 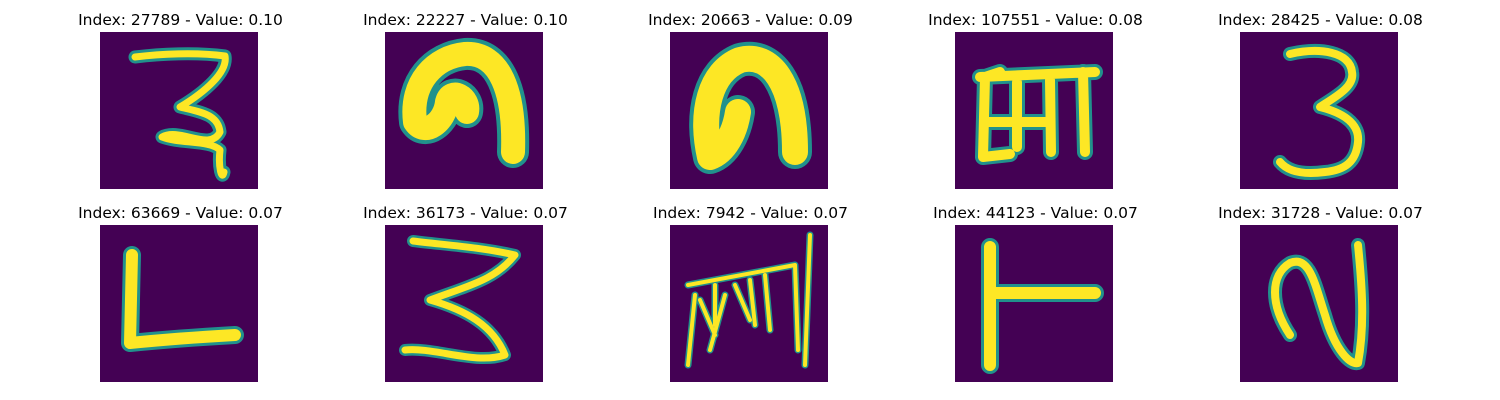 What do you see at coordinates (180, 20) in the screenshot?
I see `panel-title: Index: 27789 - Value: 0.10` at bounding box center [180, 20].